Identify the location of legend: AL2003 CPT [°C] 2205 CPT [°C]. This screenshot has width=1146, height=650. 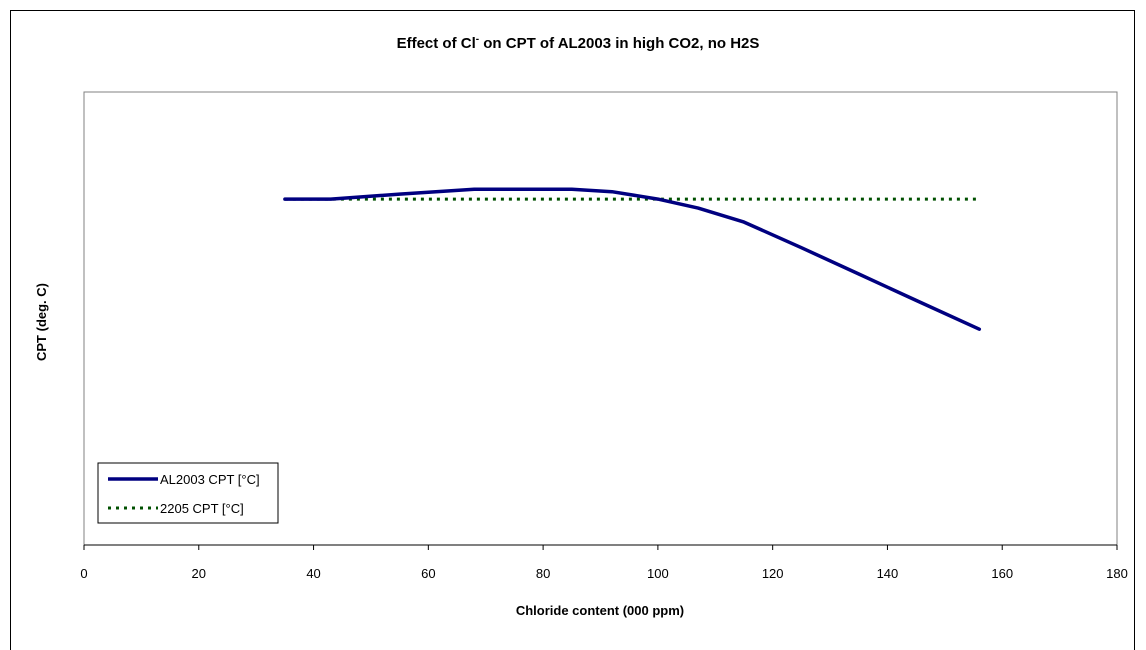
(188, 493).